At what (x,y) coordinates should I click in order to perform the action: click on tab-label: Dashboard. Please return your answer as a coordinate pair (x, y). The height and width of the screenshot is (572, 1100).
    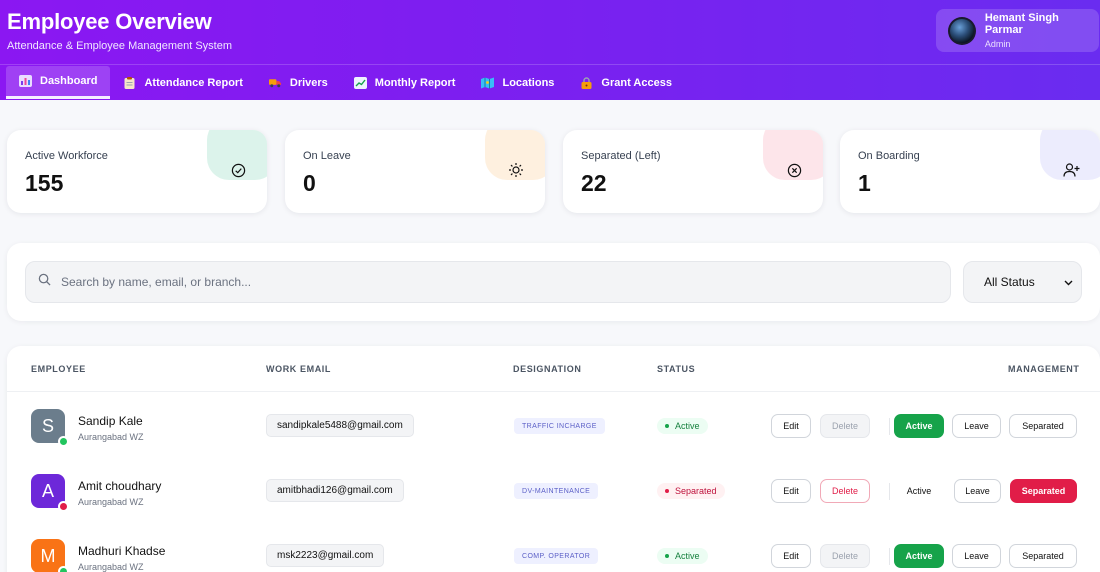
    Looking at the image, I should click on (69, 81).